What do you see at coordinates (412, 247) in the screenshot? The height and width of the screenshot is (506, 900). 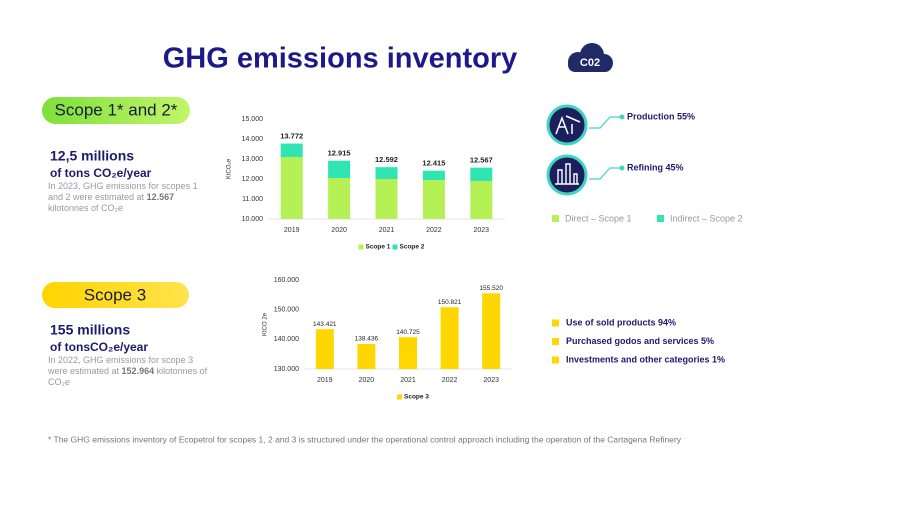 I see `legend-label: Scope 2` at bounding box center [412, 247].